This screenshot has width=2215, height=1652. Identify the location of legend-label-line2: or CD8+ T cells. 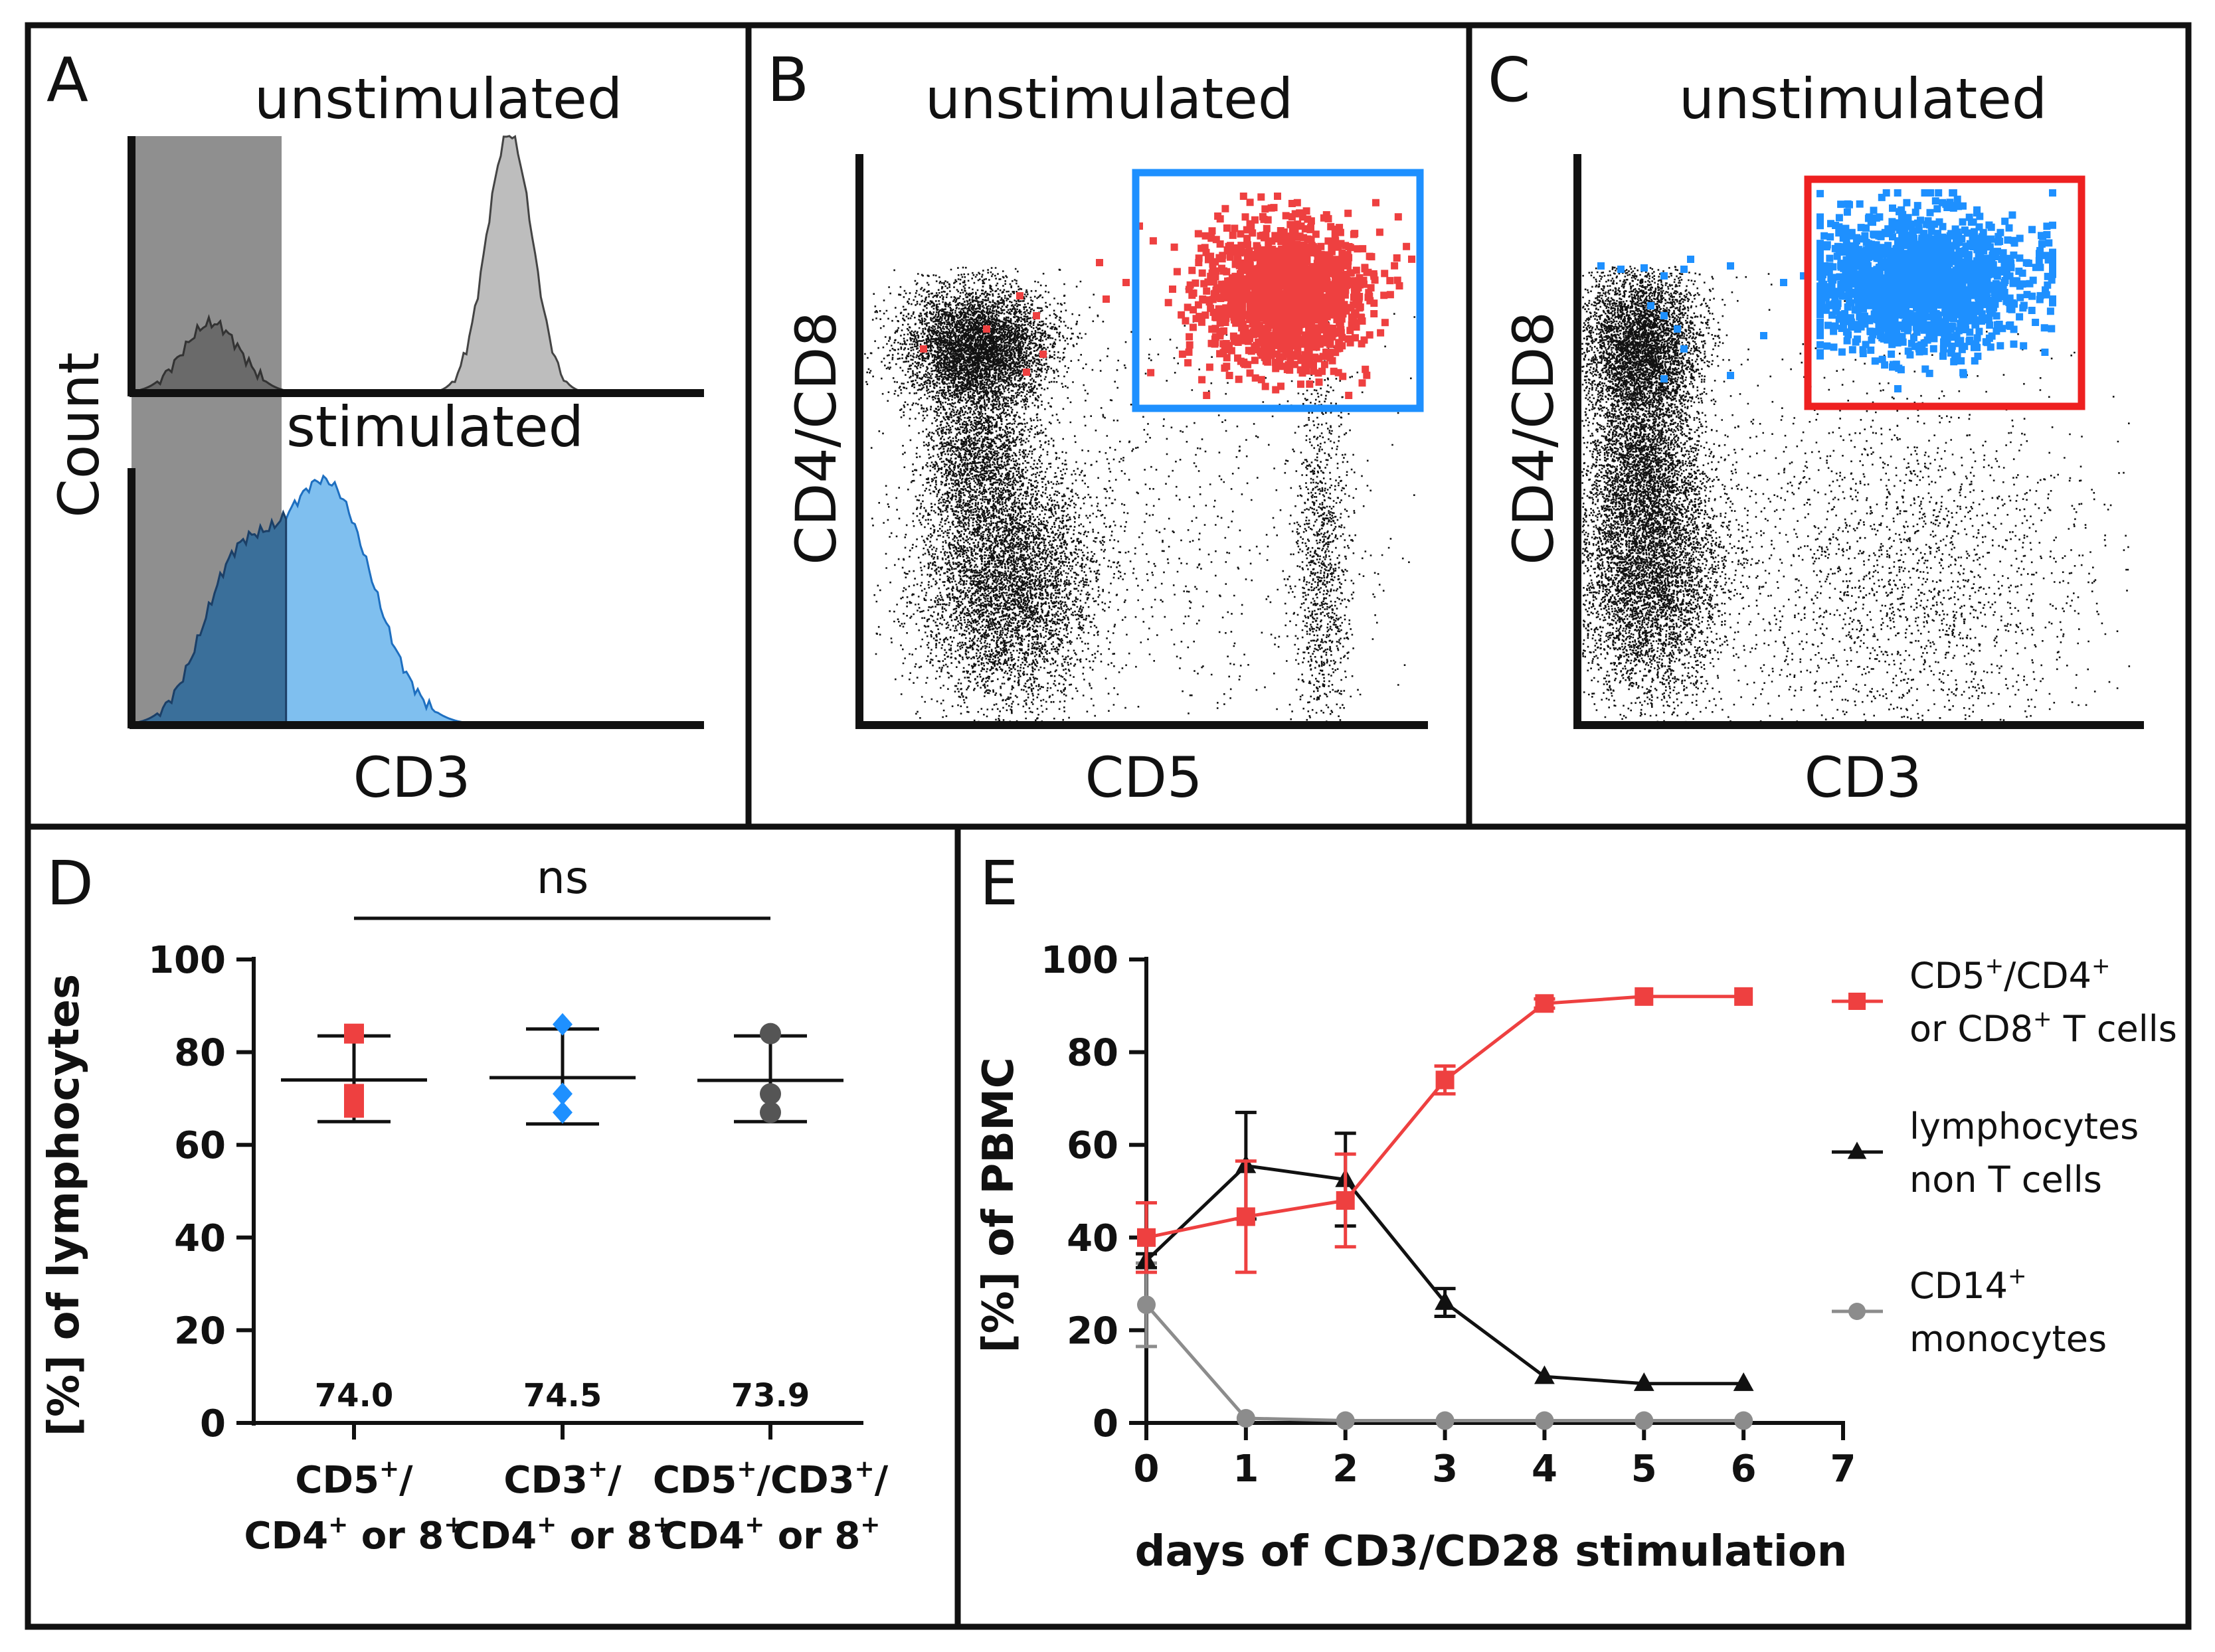
(2043, 1028).